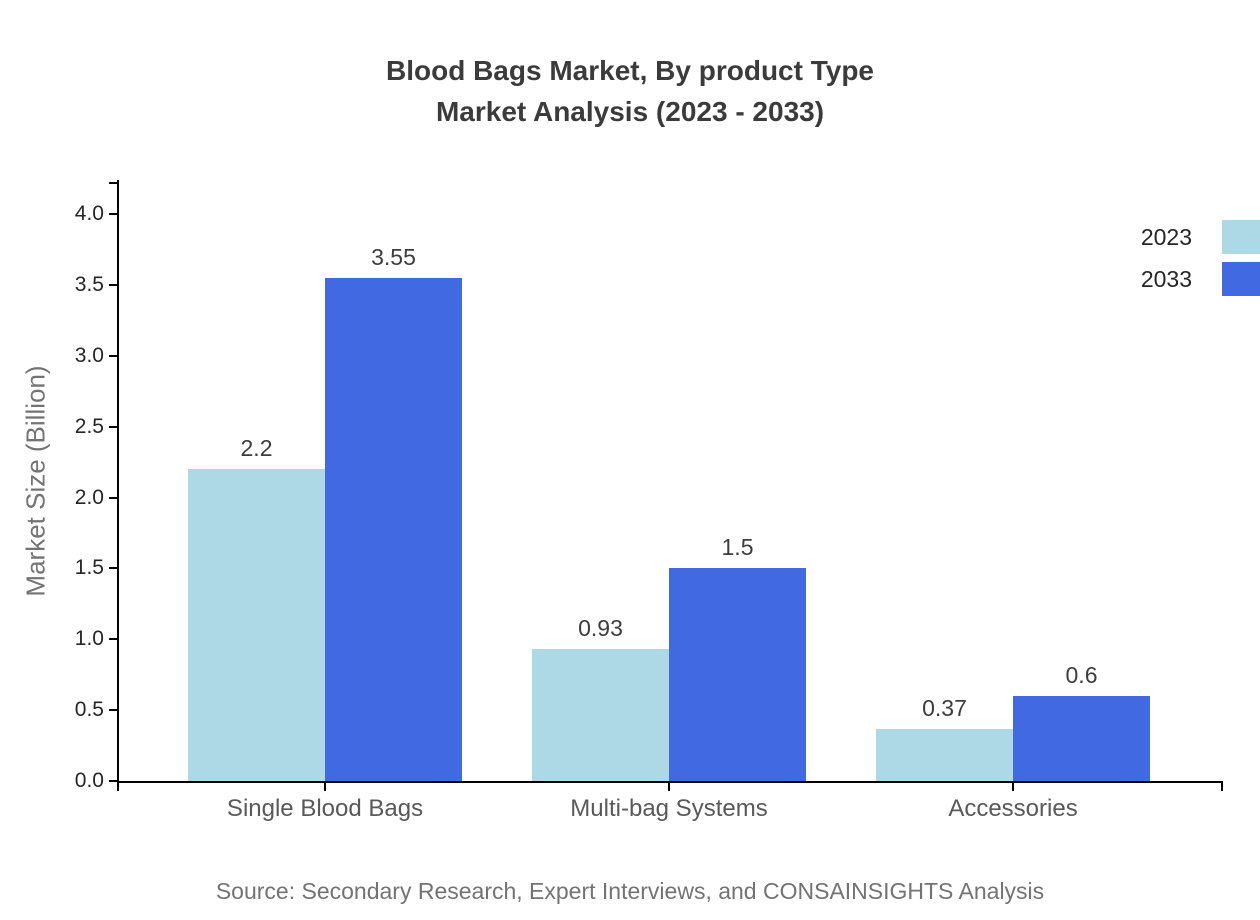 This screenshot has width=1260, height=920. I want to click on y-tick-label: 2.0, so click(89, 497).